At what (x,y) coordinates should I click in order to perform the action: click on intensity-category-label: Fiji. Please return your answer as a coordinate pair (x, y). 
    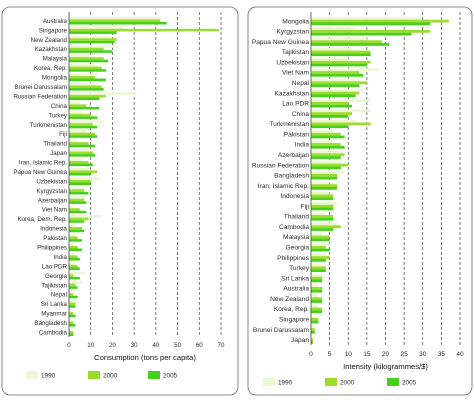
    Looking at the image, I should click on (305, 206).